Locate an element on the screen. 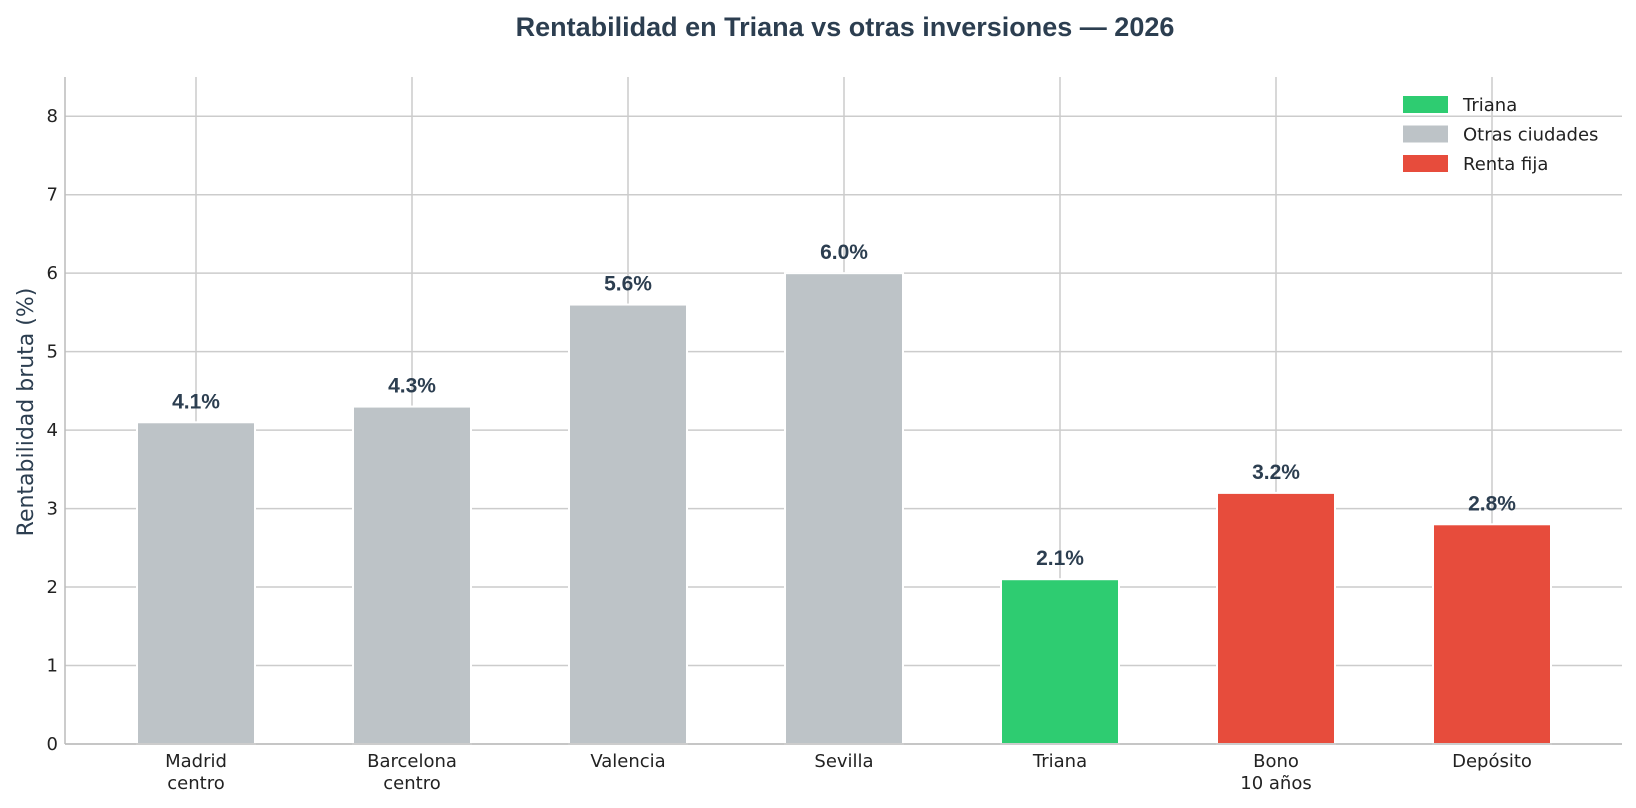 The height and width of the screenshot is (808, 1636). value-label: 4.1% is located at coordinates (196, 401).